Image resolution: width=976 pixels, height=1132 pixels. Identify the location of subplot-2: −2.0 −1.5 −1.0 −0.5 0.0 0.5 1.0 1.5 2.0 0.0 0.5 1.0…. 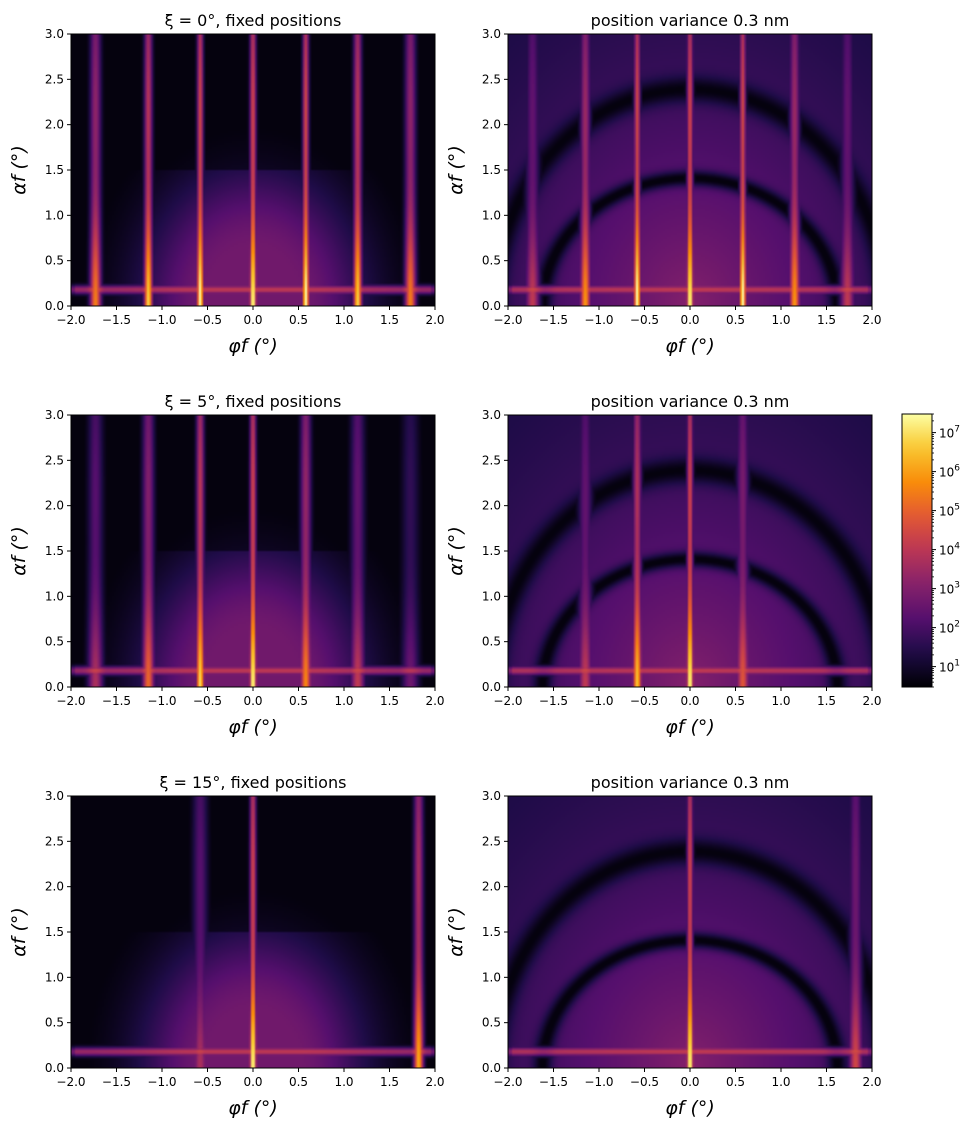
(663, 184).